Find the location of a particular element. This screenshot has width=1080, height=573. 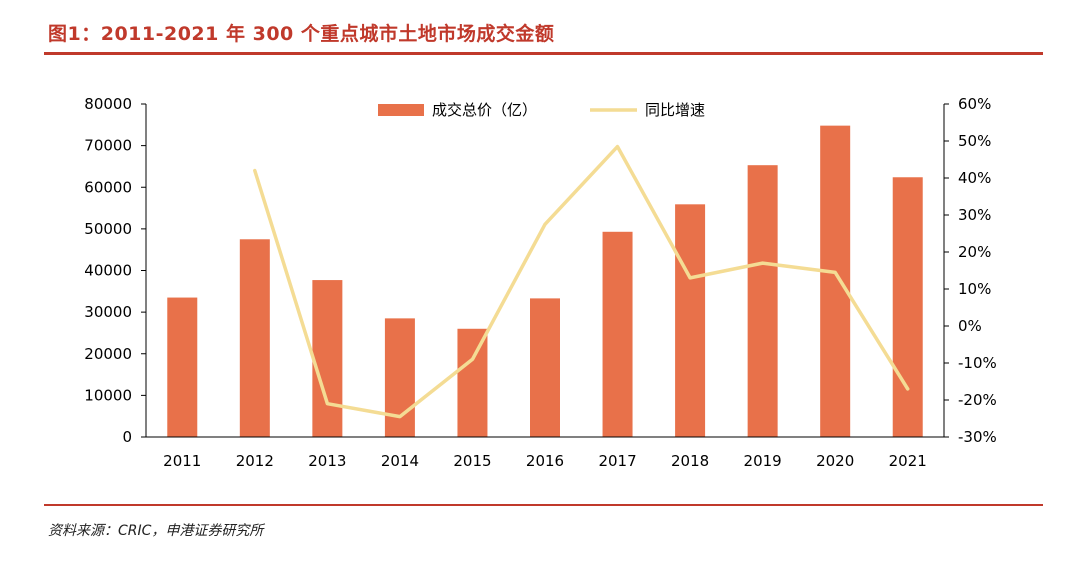

y-left-tick-label: 40000 is located at coordinates (108, 271).